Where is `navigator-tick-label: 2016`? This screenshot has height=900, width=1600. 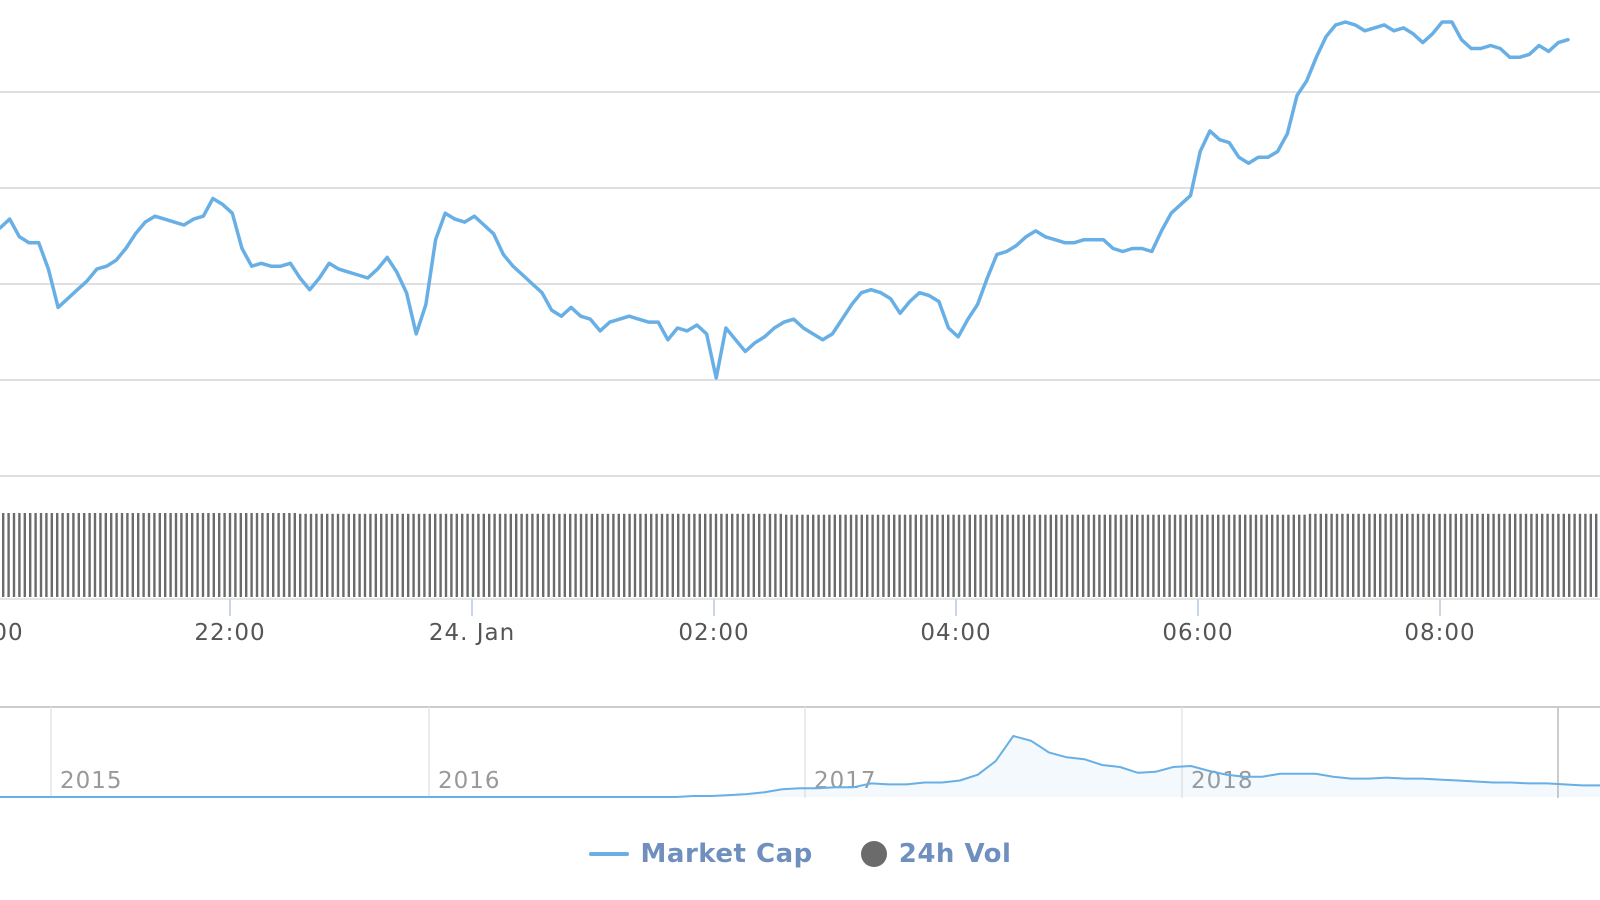
navigator-tick-label: 2016 is located at coordinates (469, 781).